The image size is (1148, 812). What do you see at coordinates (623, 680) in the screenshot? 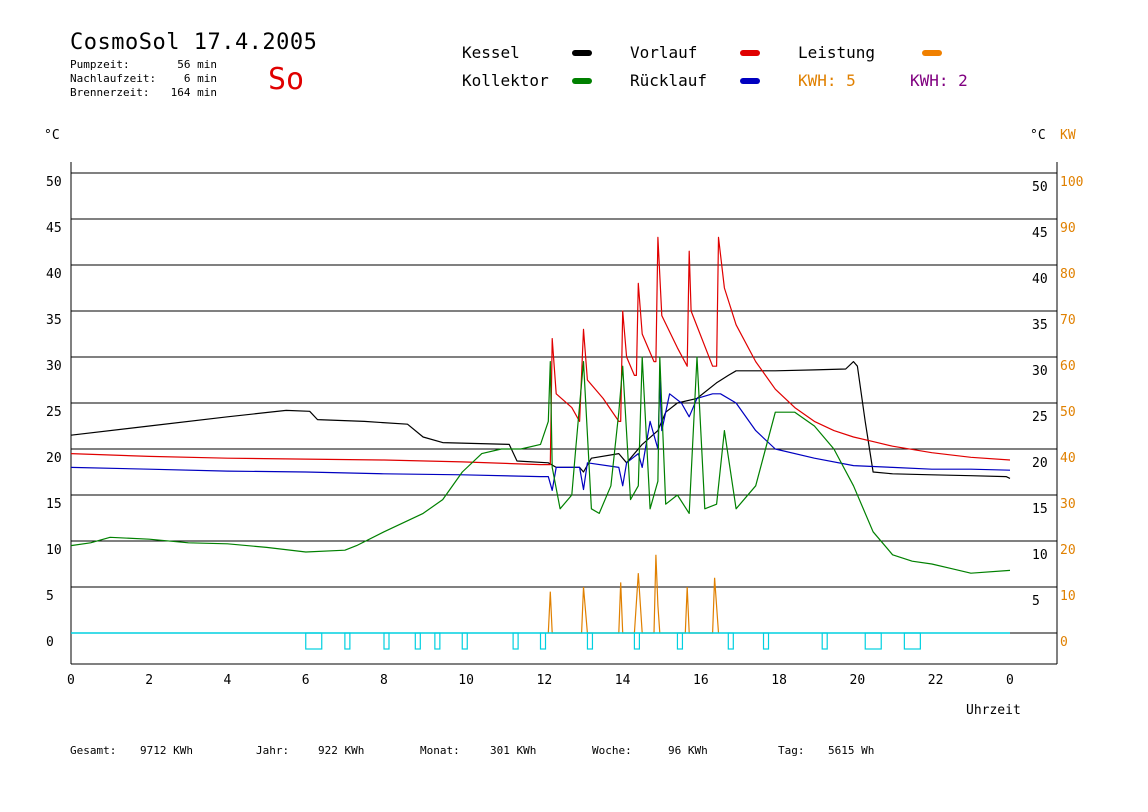
I see `x-tick-14: 14` at bounding box center [623, 680].